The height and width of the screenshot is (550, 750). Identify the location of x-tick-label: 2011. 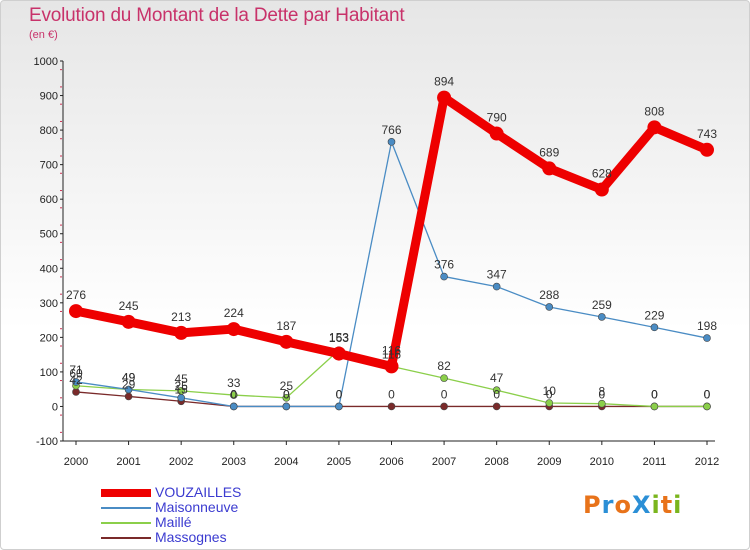
(655, 462).